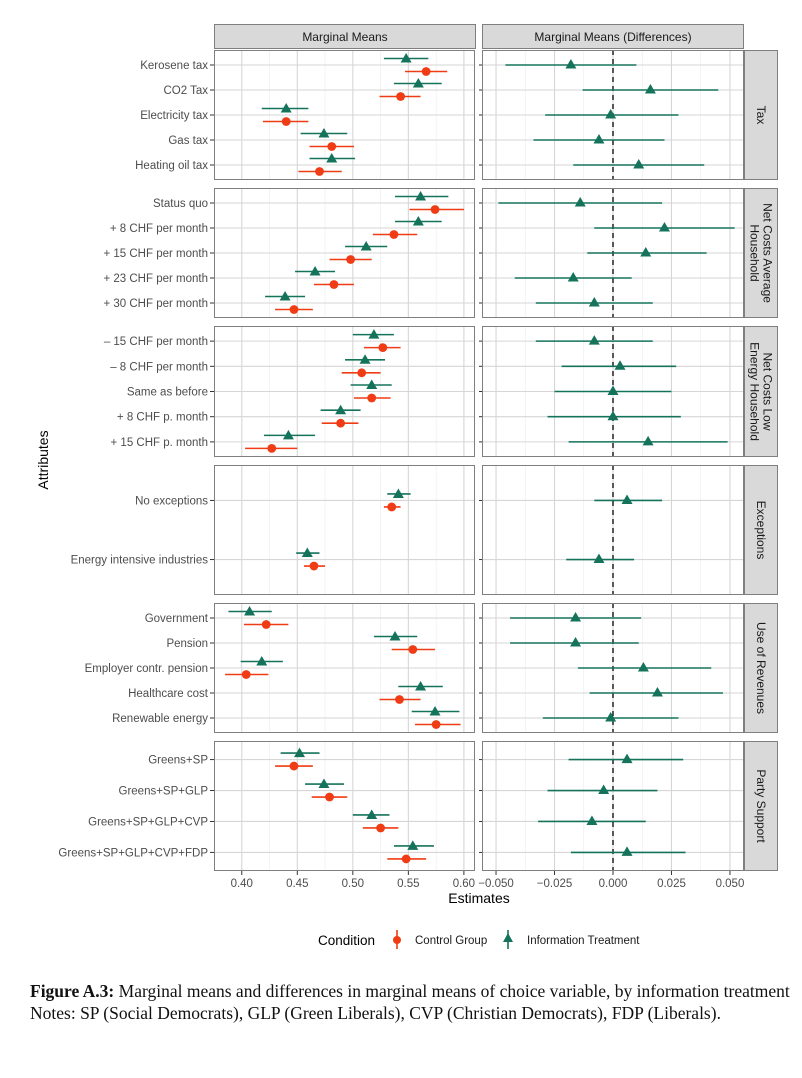  What do you see at coordinates (171, 166) in the screenshot?
I see `y-tick-label: Heating oil tax` at bounding box center [171, 166].